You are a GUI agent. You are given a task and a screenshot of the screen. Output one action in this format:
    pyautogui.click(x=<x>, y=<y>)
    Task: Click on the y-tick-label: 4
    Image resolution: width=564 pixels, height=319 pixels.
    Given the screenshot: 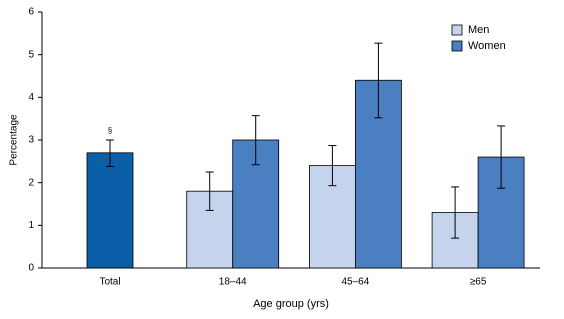 What is the action you would take?
    pyautogui.click(x=31, y=97)
    